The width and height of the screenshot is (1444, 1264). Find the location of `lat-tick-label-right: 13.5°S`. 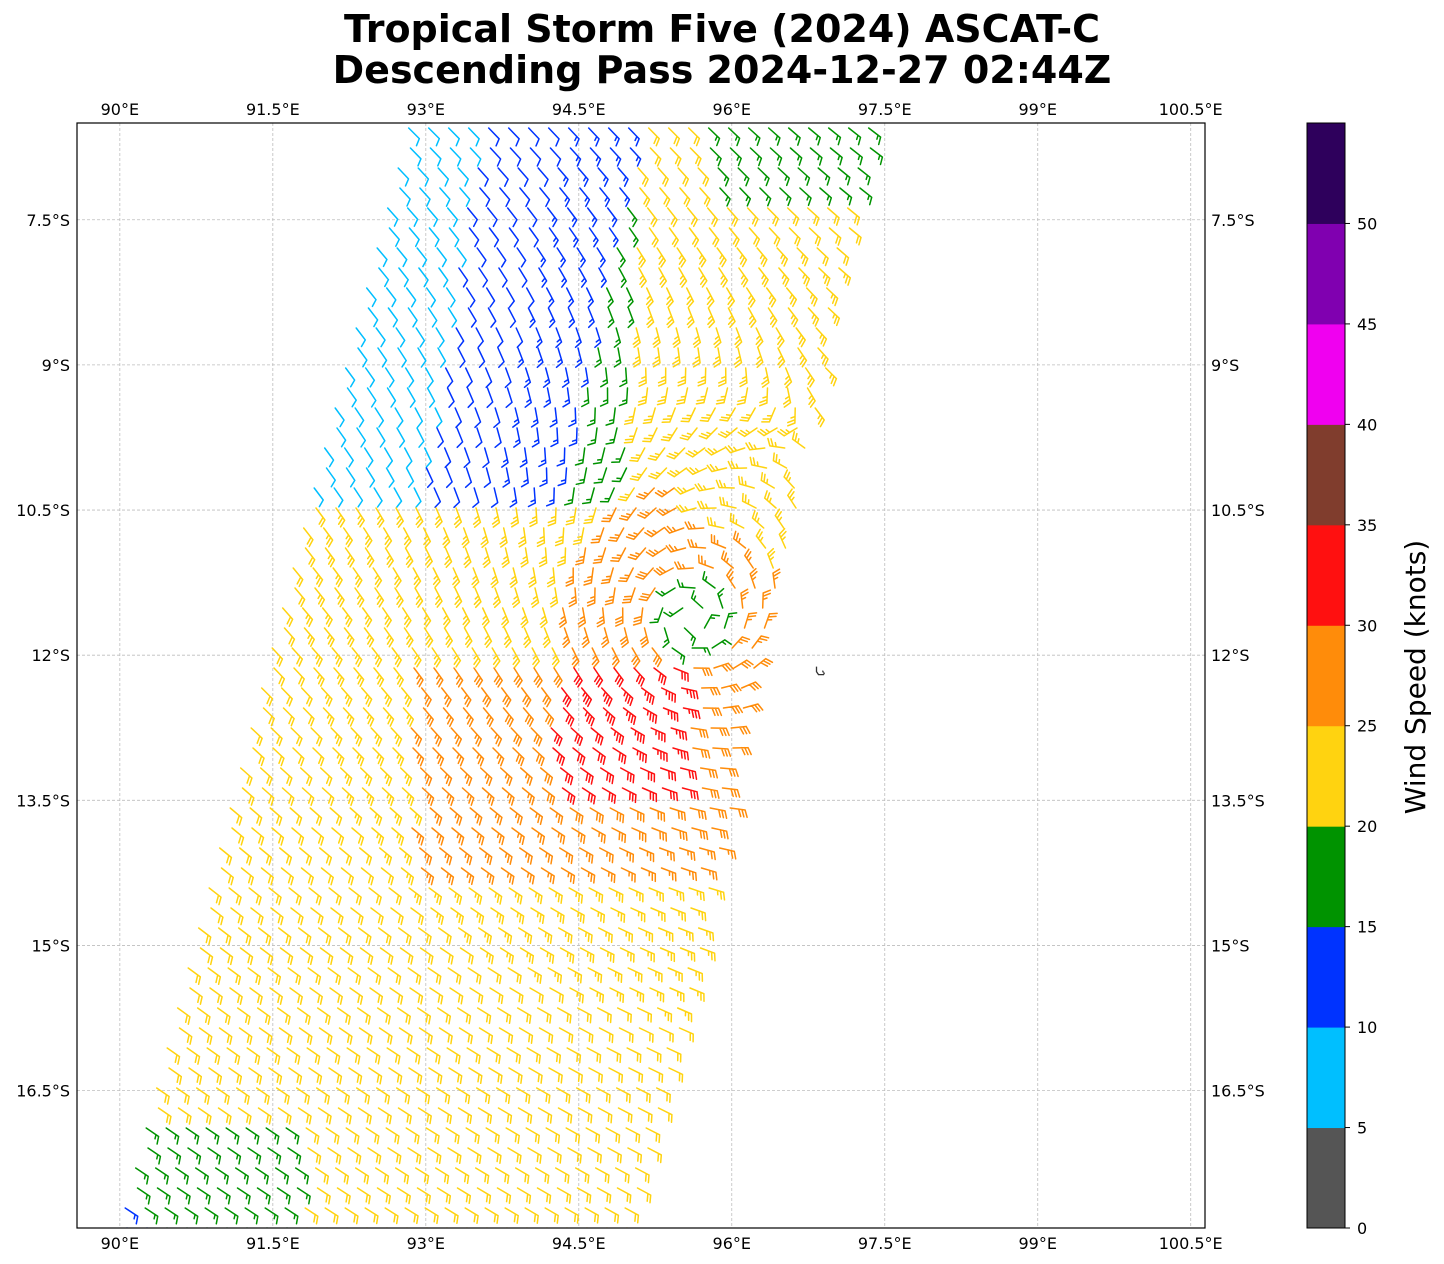

lat-tick-label-right: 13.5°S is located at coordinates (1238, 800).